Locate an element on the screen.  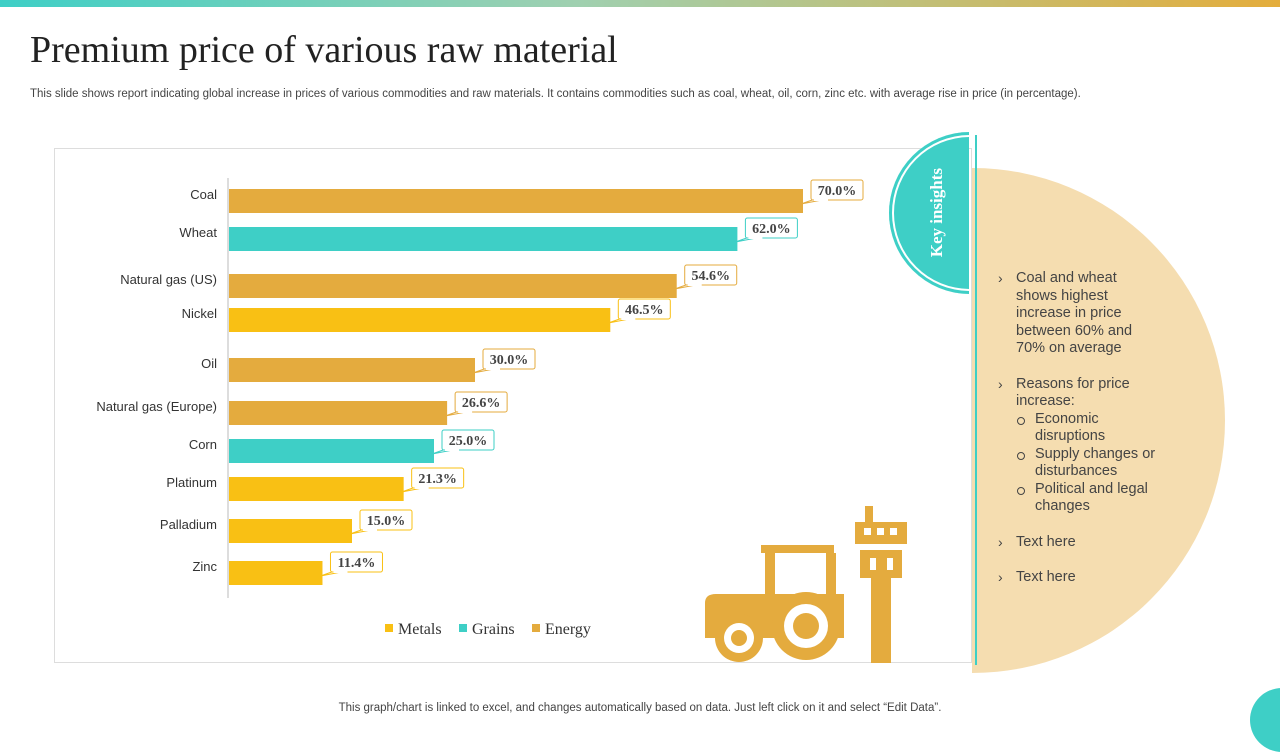
data-label: 46.5% is located at coordinates (644, 310).